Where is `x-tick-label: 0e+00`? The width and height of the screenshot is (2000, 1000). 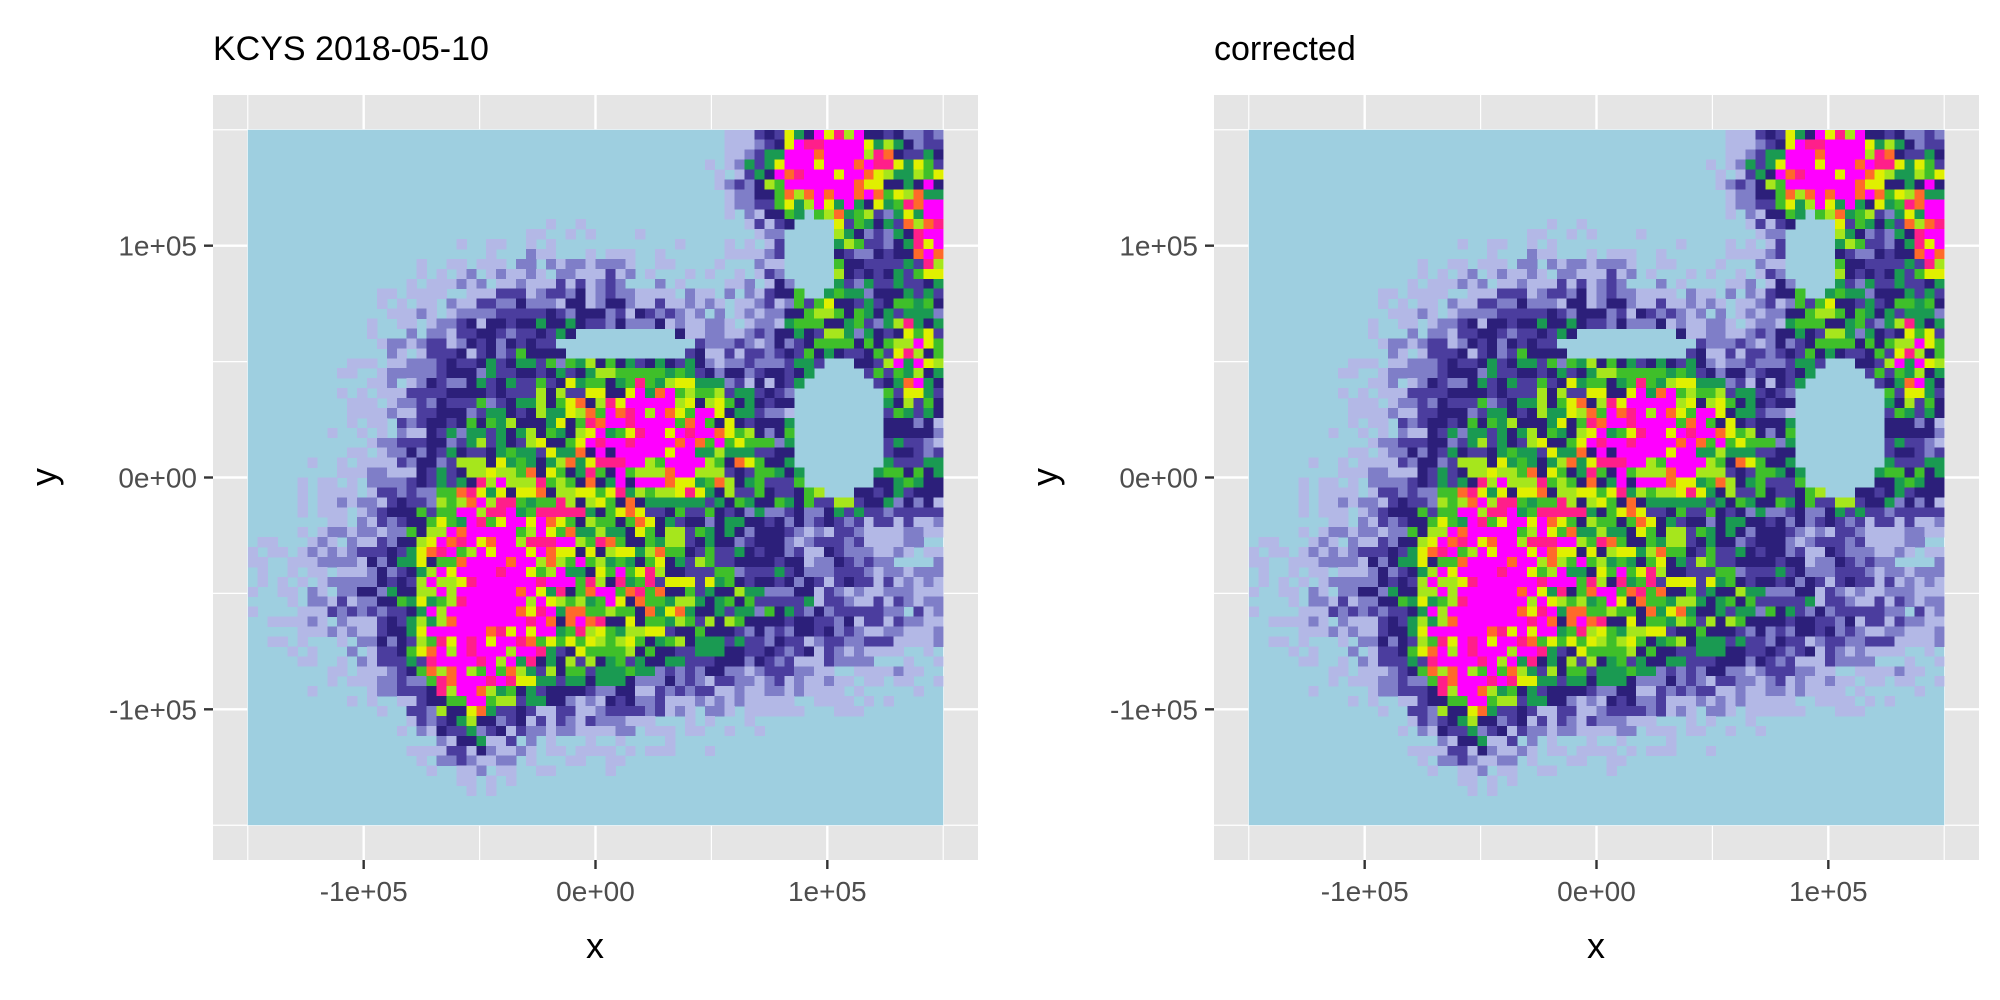 x-tick-label: 0e+00 is located at coordinates (595, 891).